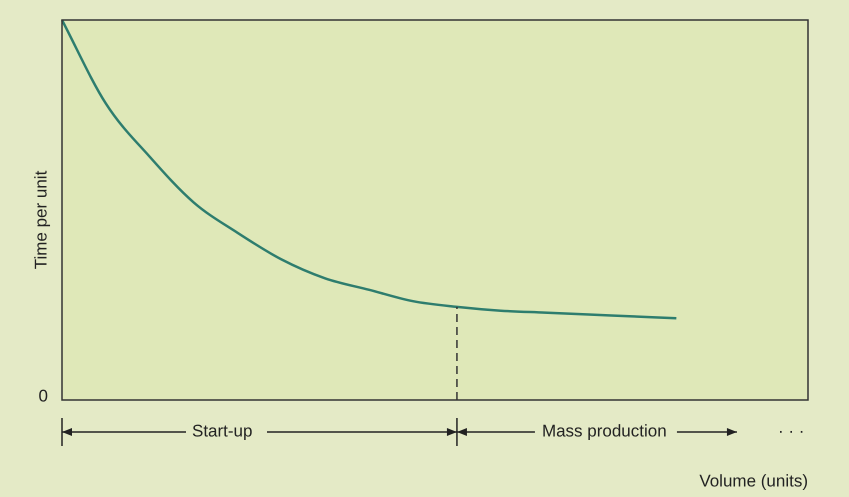 This screenshot has width=849, height=497. What do you see at coordinates (43, 396) in the screenshot?
I see `text: 0` at bounding box center [43, 396].